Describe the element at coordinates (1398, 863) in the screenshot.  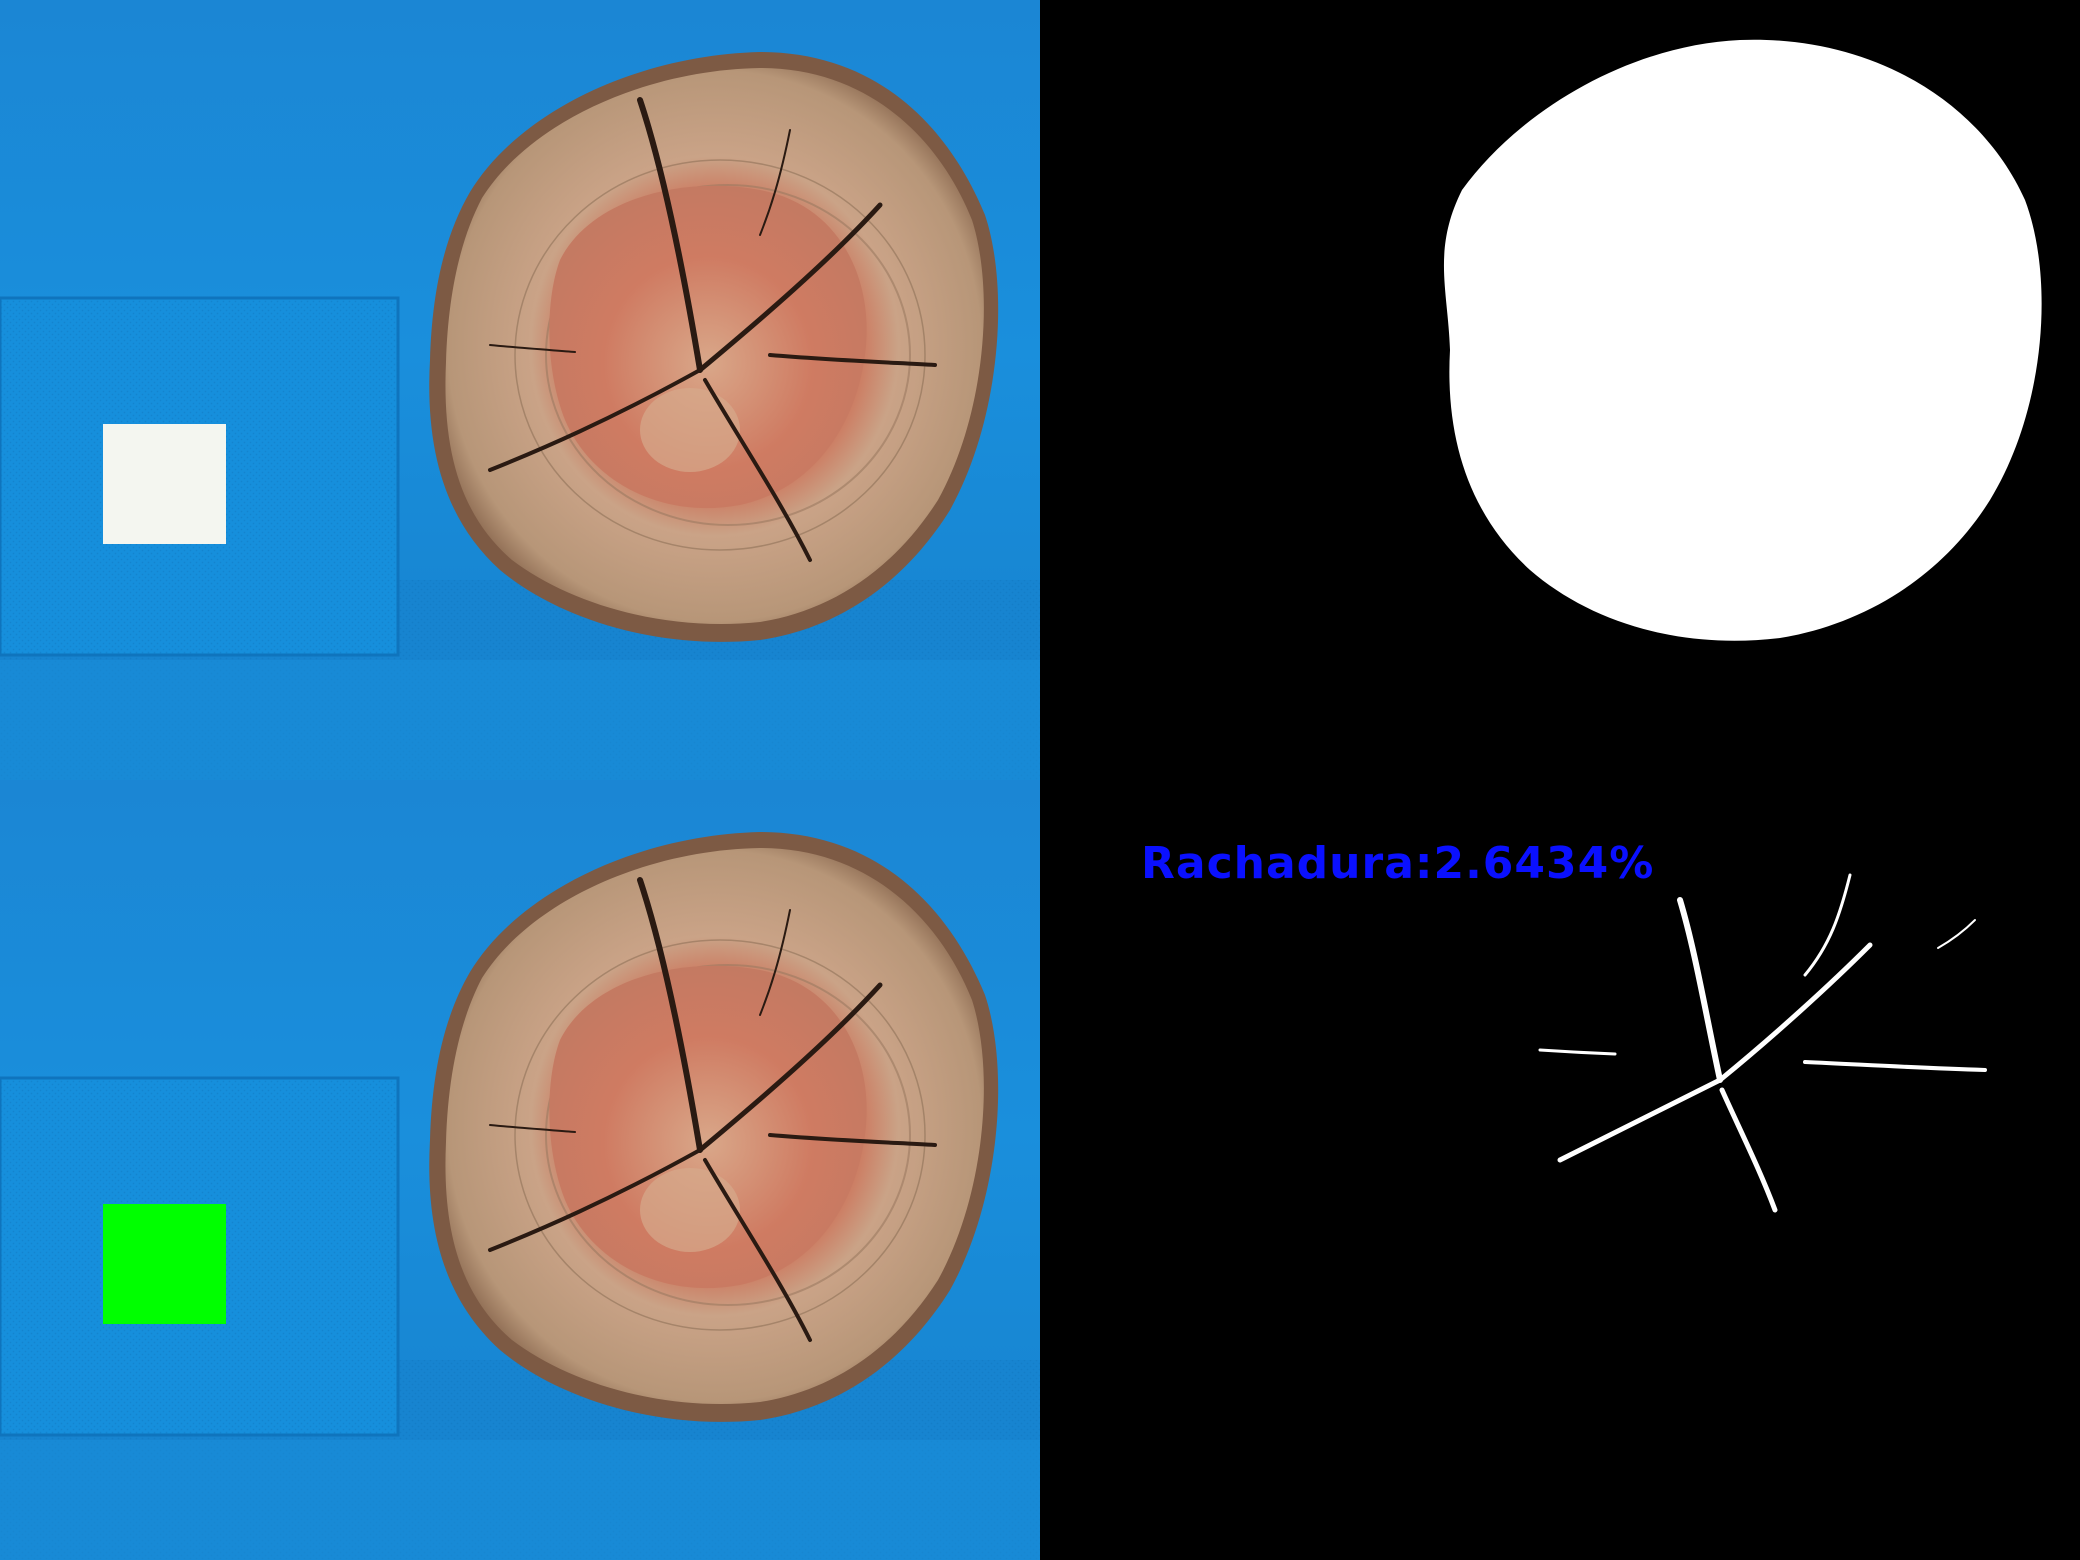
I see `crack-percentage-label: Rachadura:2.6434%` at that location.